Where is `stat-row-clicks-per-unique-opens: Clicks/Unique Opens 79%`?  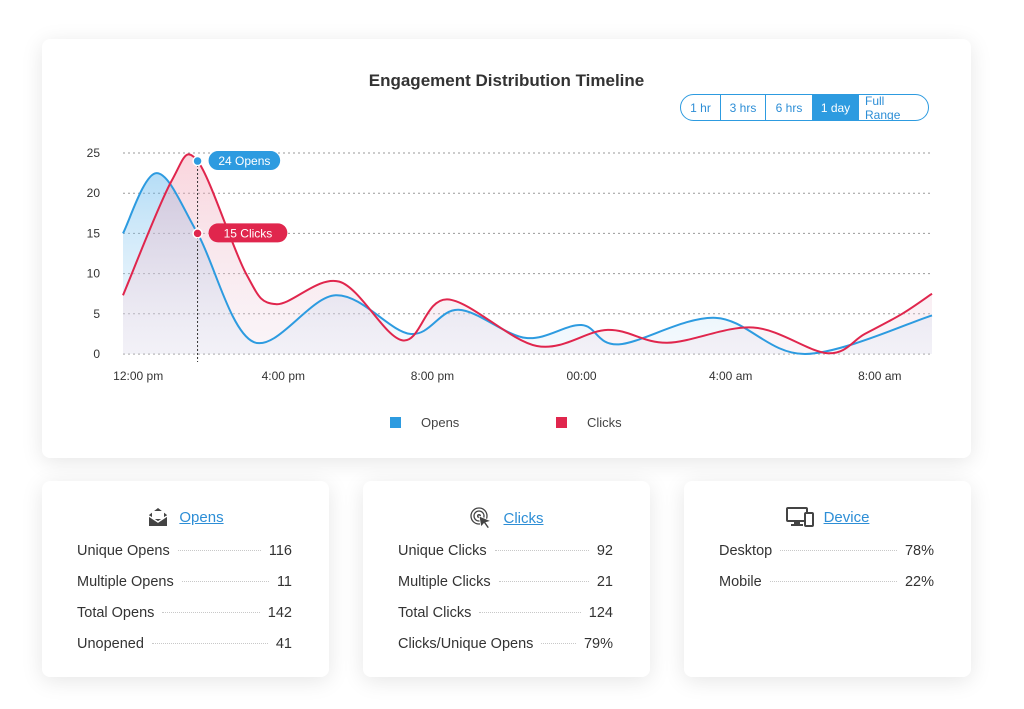 stat-row-clicks-per-unique-opens: Clicks/Unique Opens 79% is located at coordinates (505, 651).